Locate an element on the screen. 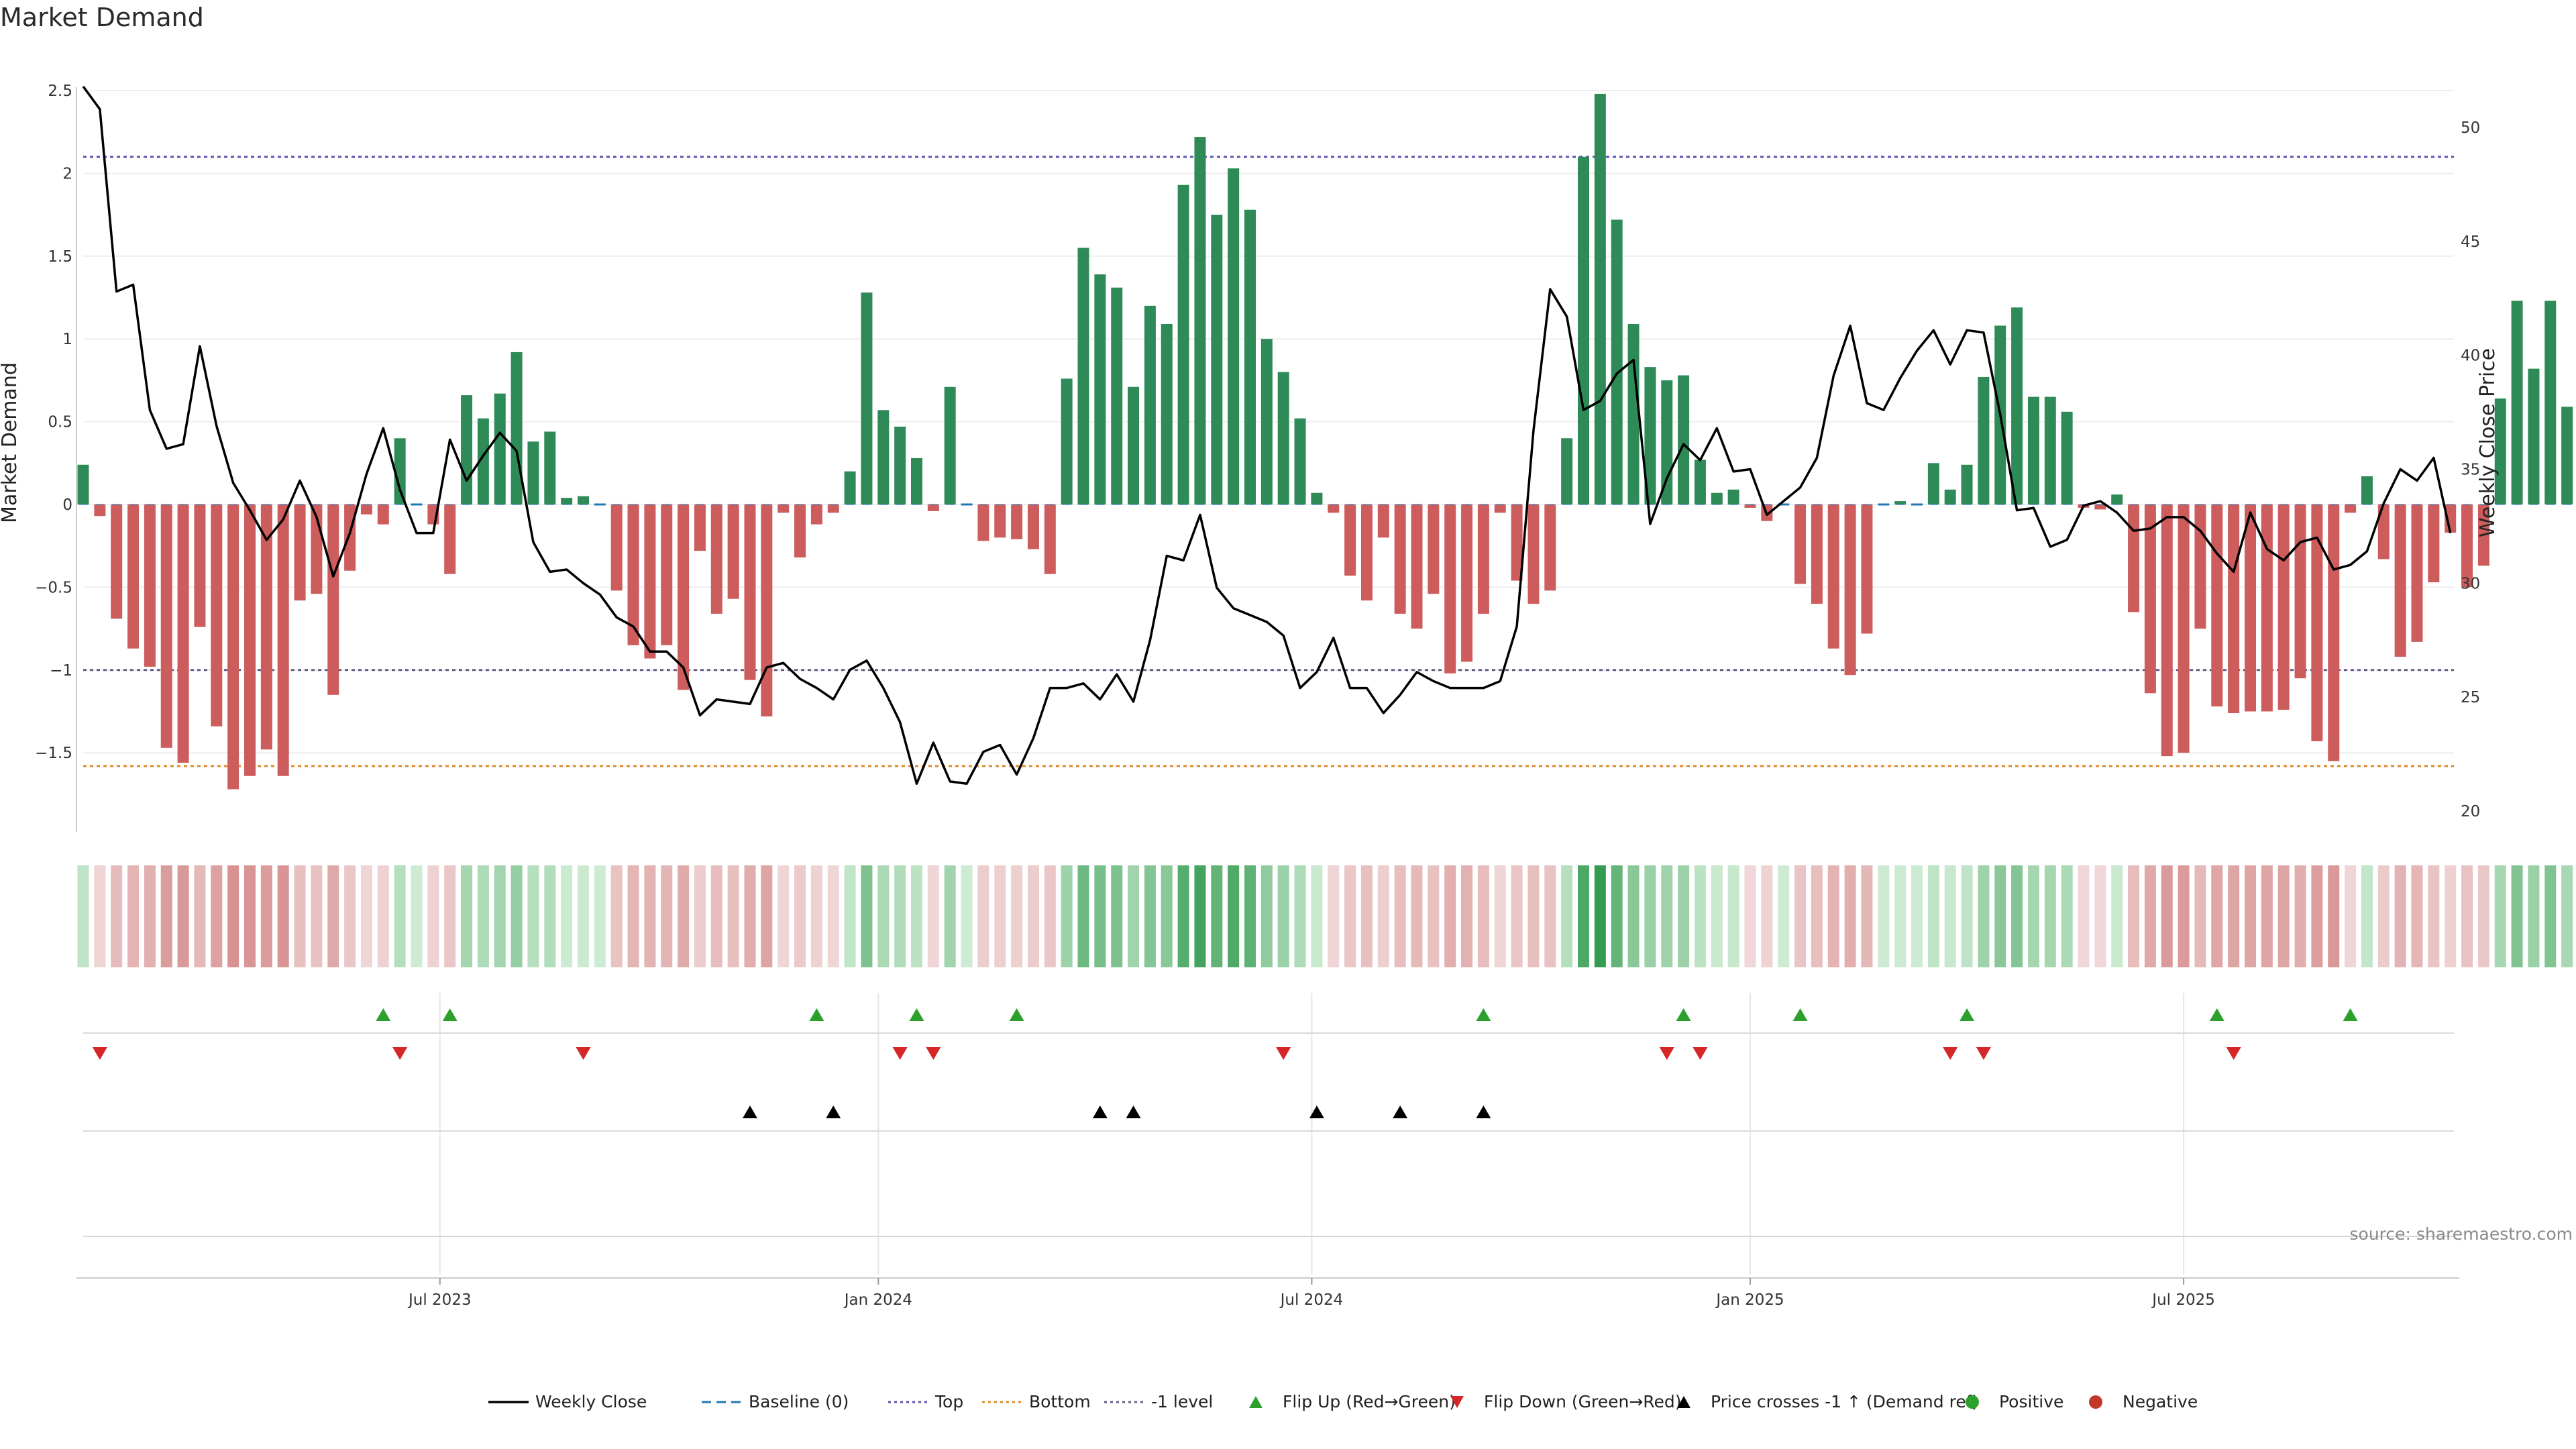 This screenshot has width=2576, height=1449. y-tick-label: 1.5 is located at coordinates (60, 257).